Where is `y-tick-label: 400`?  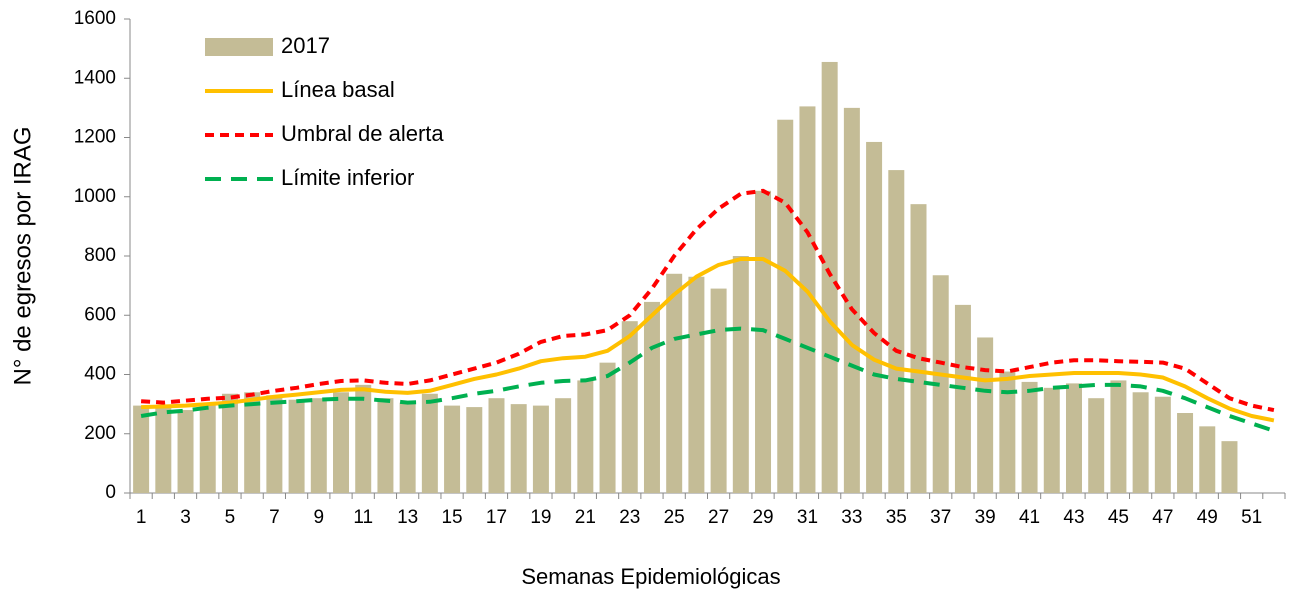
y-tick-label: 400 is located at coordinates (100, 374).